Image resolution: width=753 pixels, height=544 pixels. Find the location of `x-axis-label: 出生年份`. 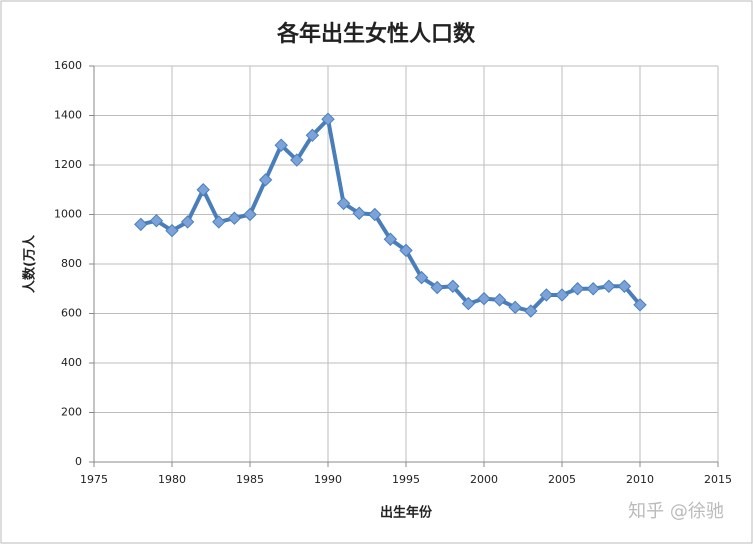

x-axis-label: 出生年份 is located at coordinates (406, 513).